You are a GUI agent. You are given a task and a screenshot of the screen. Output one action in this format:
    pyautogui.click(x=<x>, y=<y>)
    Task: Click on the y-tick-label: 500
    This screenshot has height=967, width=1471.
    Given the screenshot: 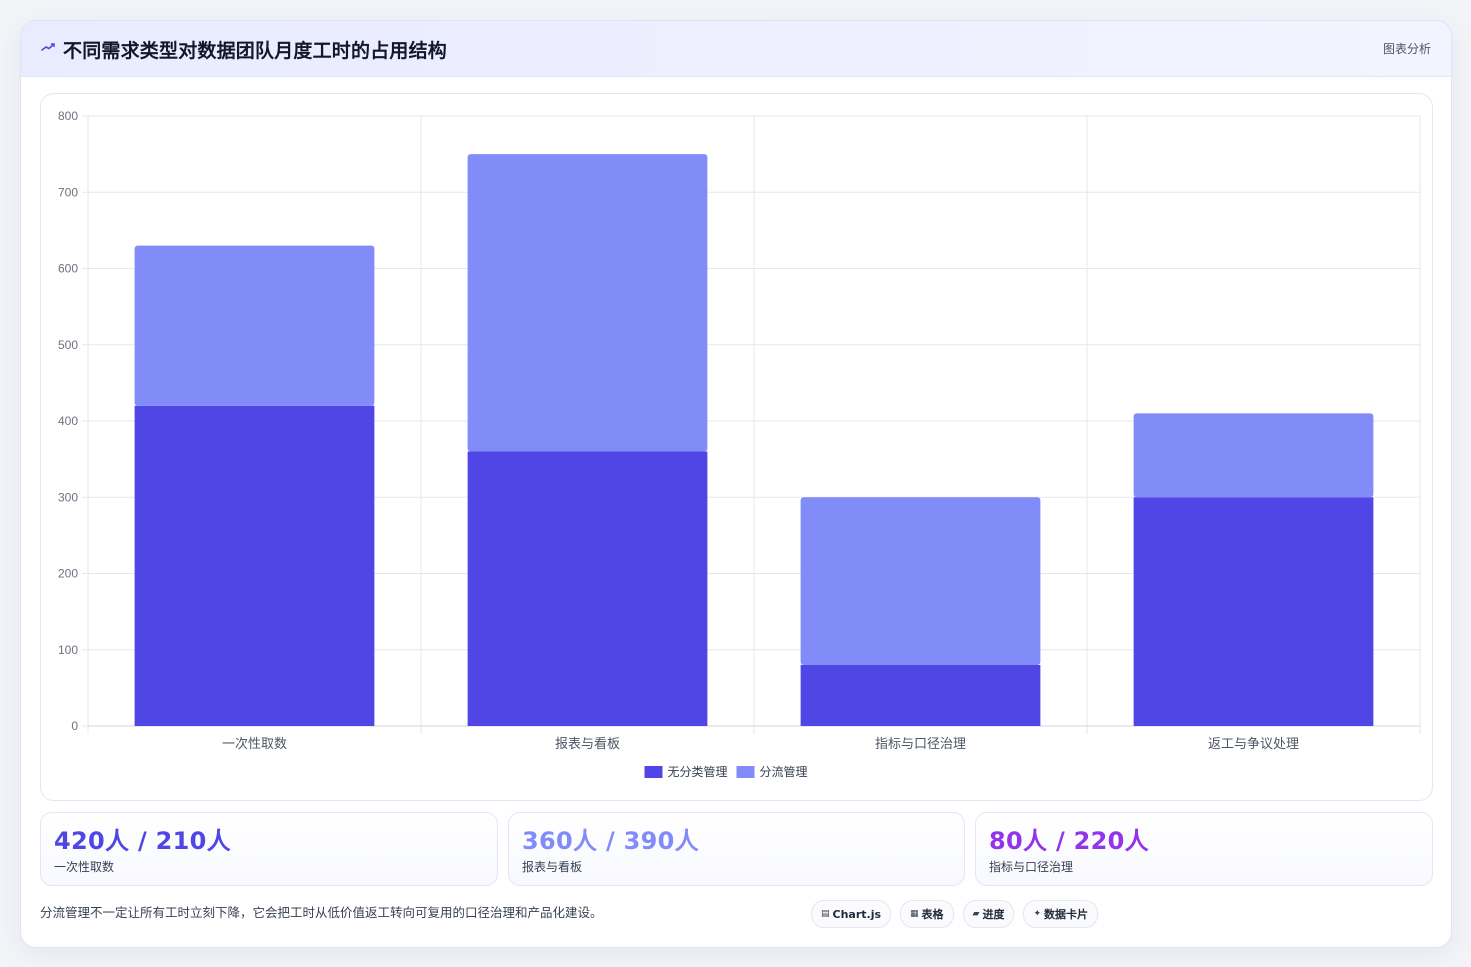 What is the action you would take?
    pyautogui.click(x=68, y=345)
    